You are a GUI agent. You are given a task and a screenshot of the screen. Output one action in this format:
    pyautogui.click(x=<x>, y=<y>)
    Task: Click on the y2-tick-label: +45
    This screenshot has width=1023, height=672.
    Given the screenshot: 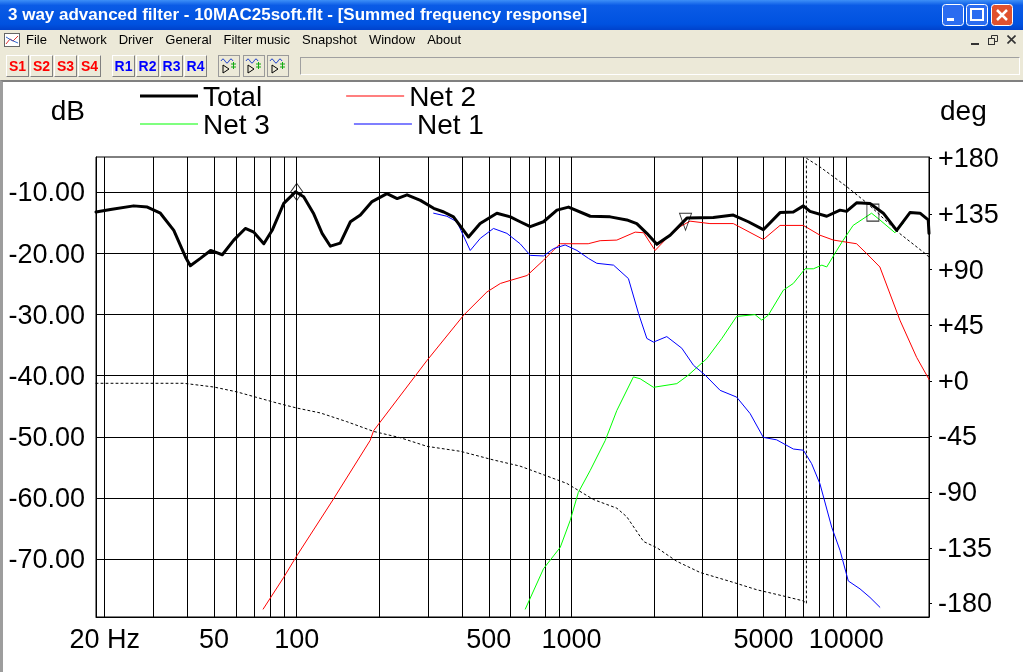 What is the action you would take?
    pyautogui.click(x=961, y=325)
    